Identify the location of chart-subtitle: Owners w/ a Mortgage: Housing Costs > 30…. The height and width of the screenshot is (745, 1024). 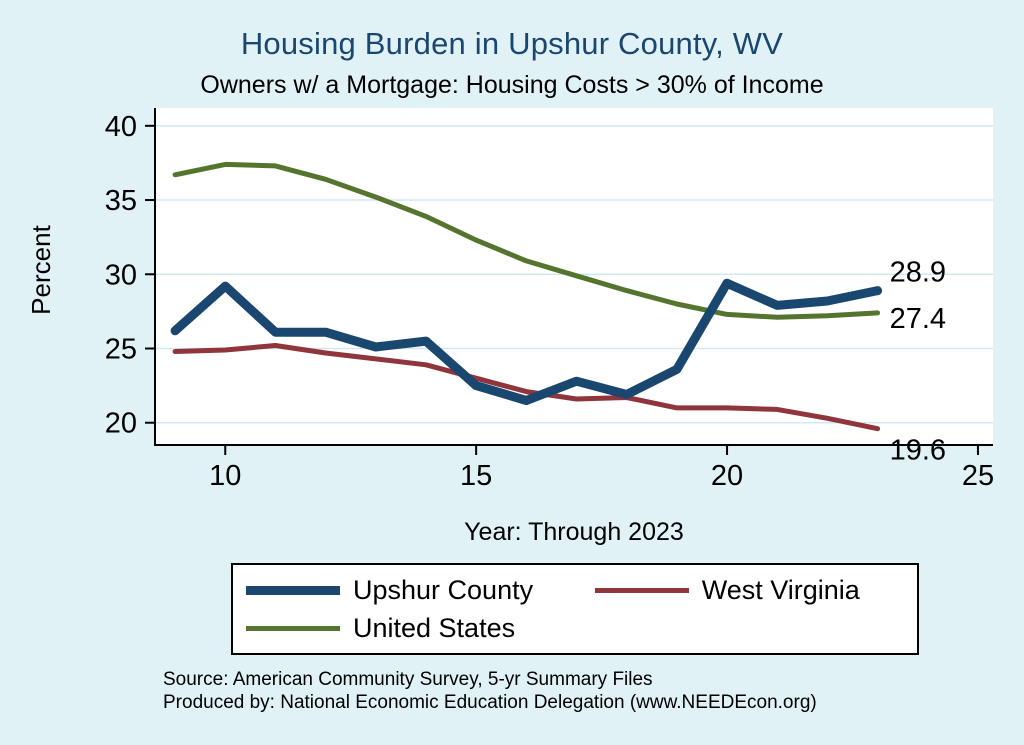
(512, 85).